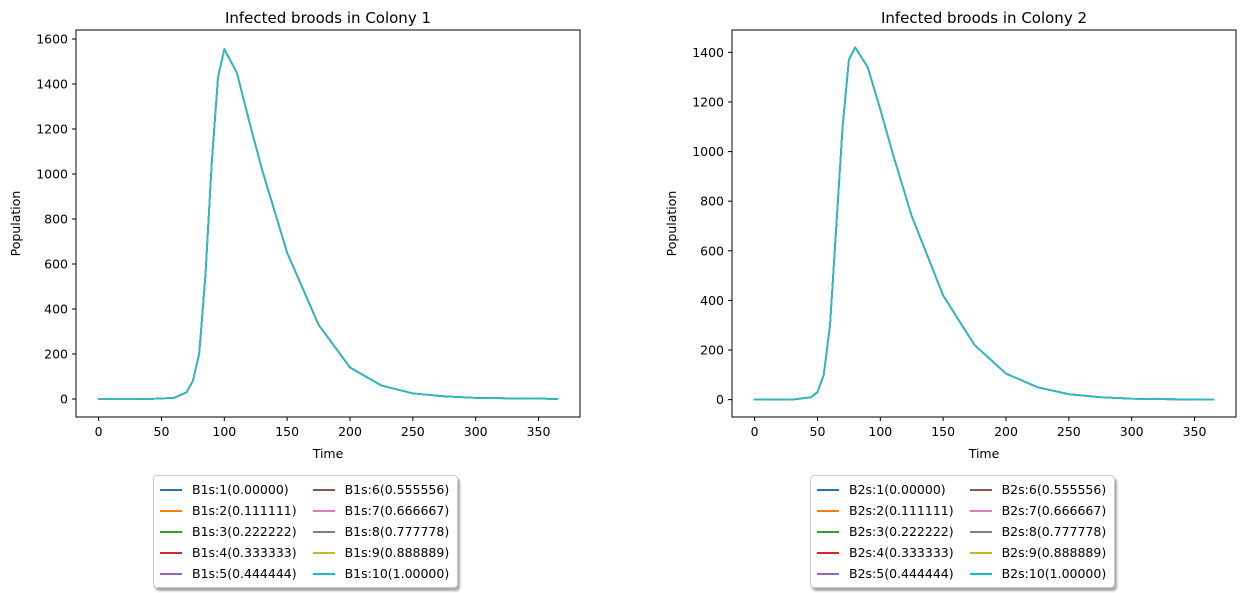 The height and width of the screenshot is (593, 1247). I want to click on y-tick-label: 1600, so click(52, 39).